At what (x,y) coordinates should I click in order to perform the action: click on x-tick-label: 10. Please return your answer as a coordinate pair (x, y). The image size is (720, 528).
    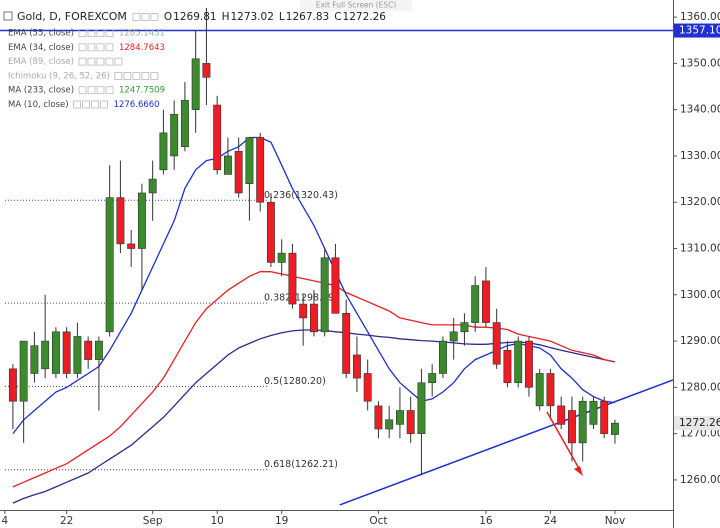
    Looking at the image, I should click on (216, 521).